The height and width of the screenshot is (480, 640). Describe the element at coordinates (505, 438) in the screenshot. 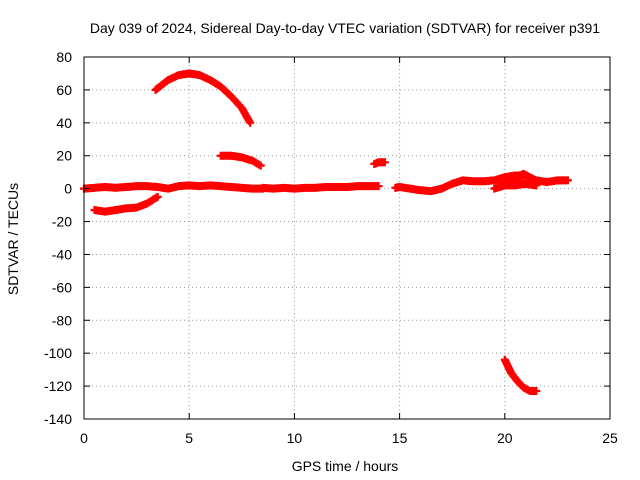

I see `x-tick-label: 20` at that location.